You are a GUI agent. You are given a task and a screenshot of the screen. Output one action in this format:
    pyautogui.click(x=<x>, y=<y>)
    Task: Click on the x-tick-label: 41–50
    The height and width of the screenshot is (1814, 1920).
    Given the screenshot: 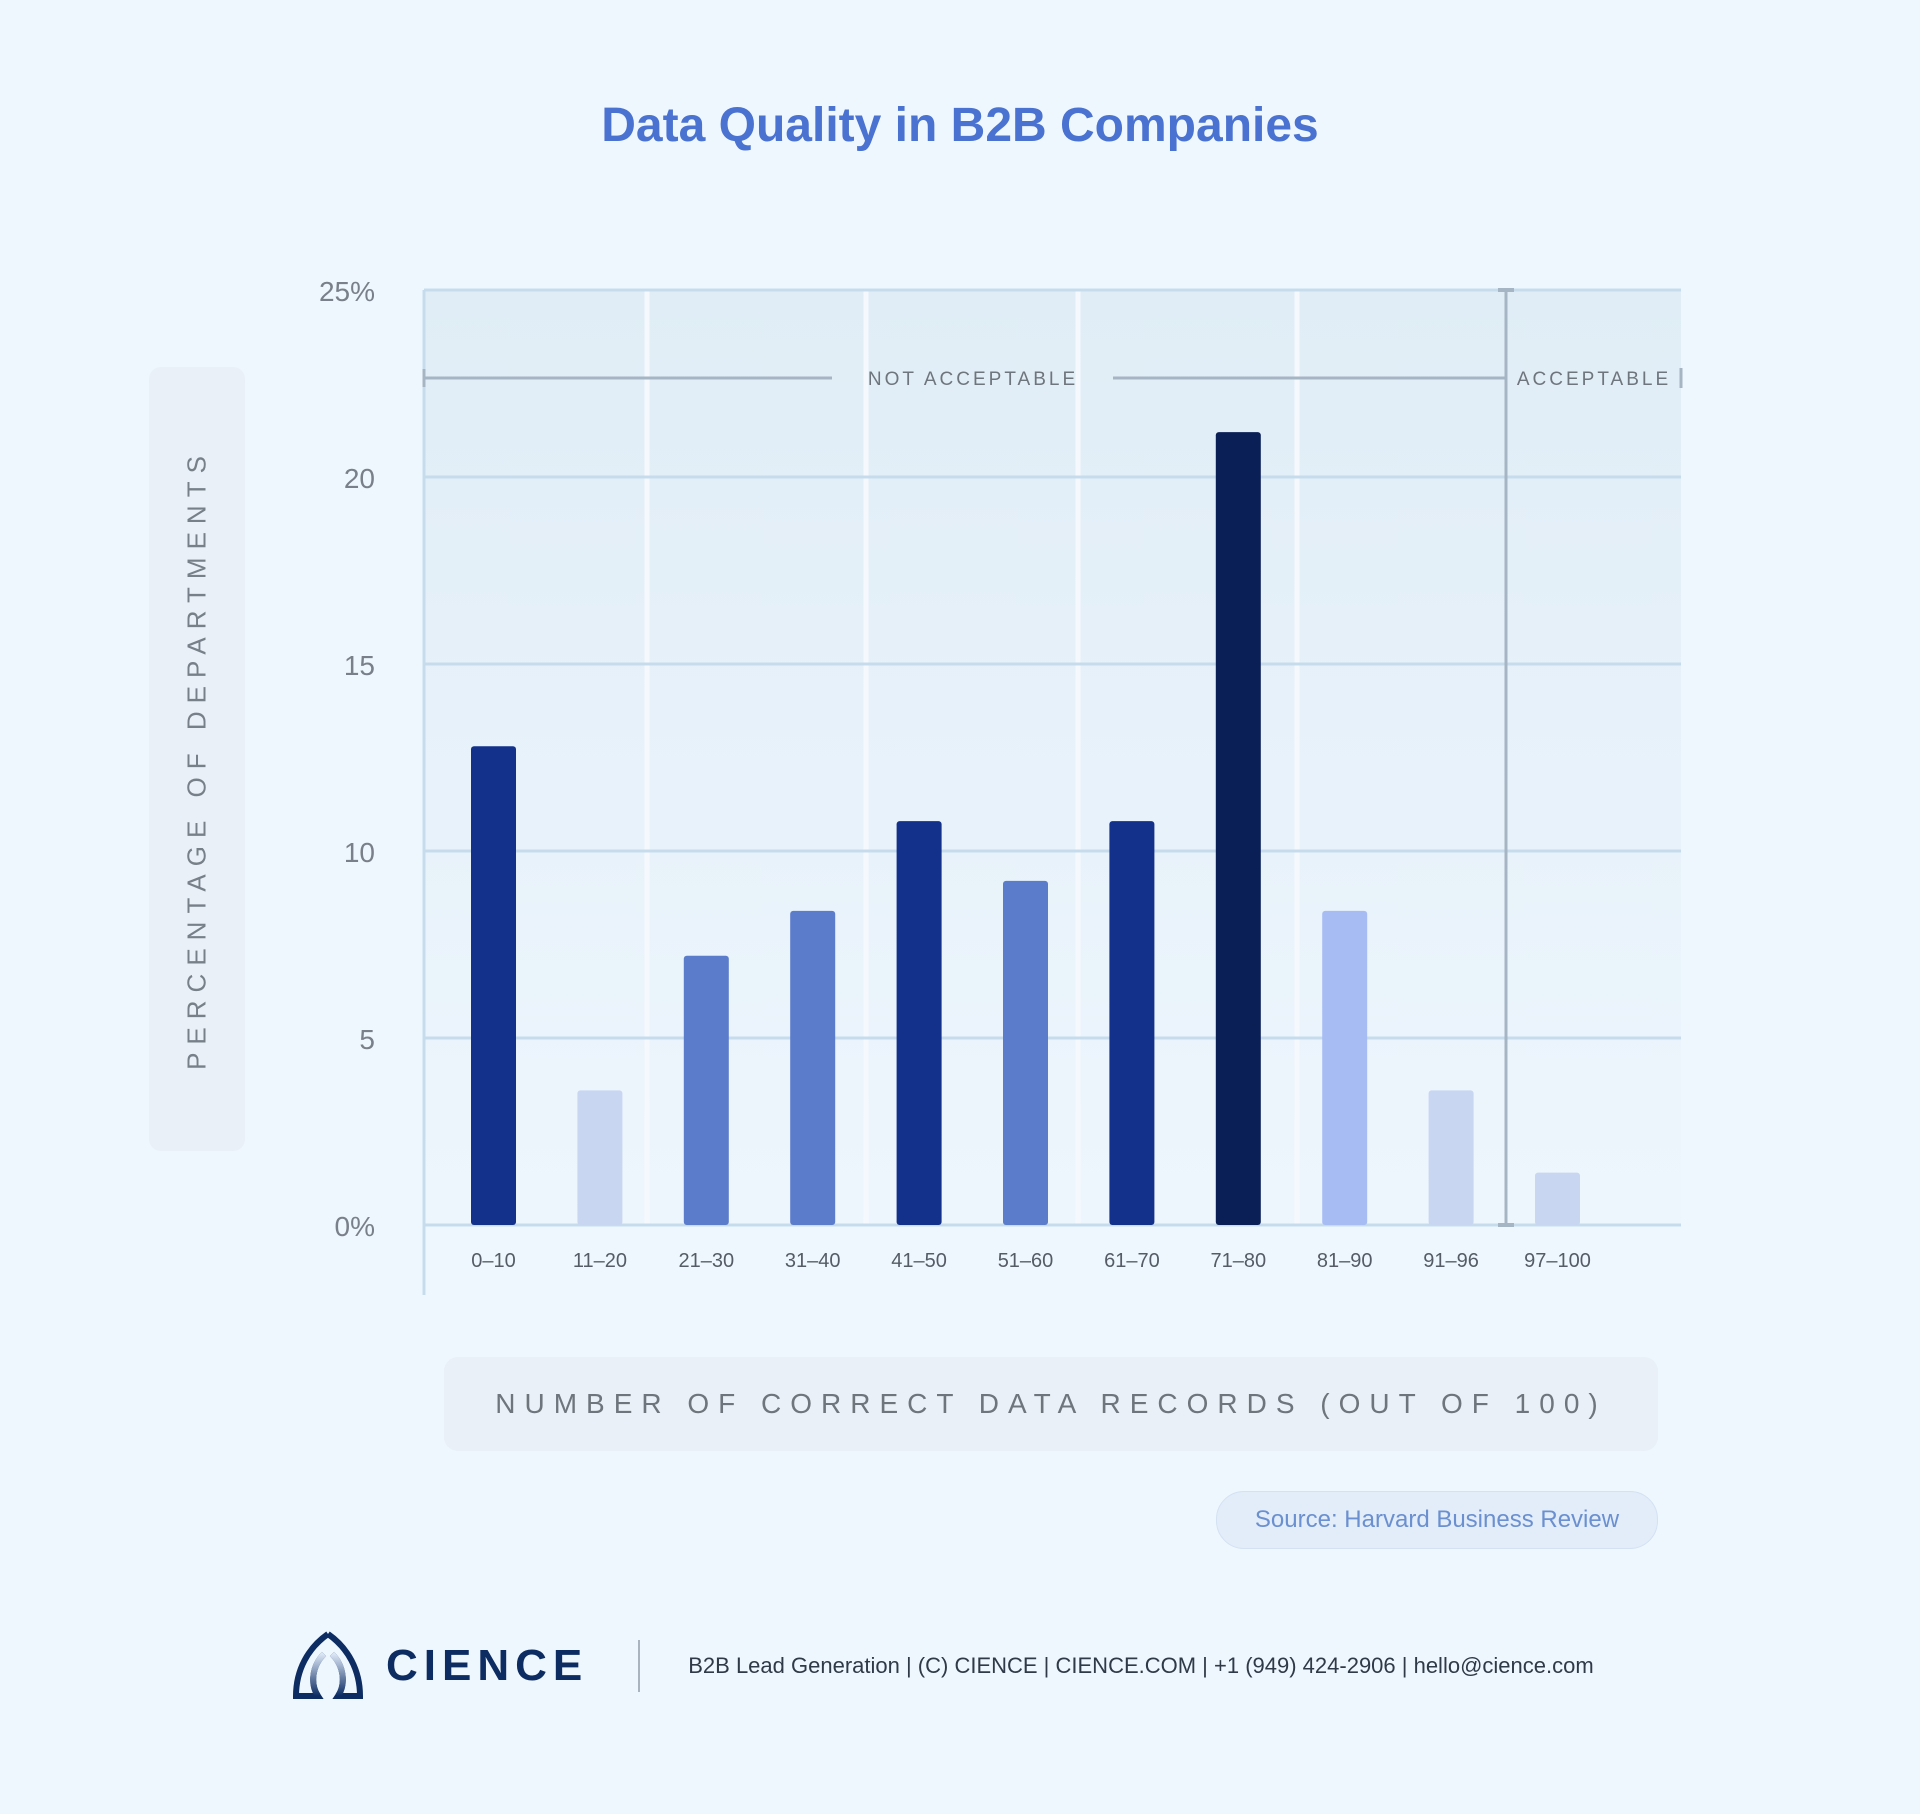 What is the action you would take?
    pyautogui.click(x=919, y=1261)
    